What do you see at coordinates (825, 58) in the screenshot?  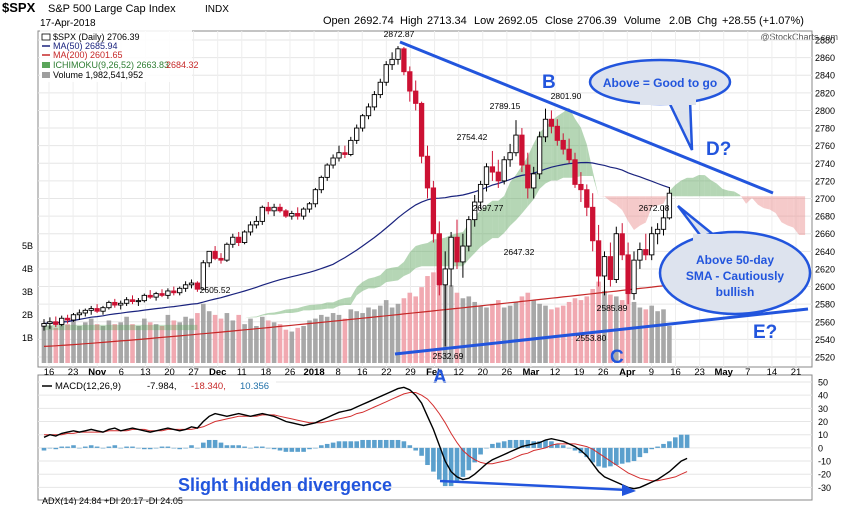 I see `price-tick-label: 2860` at bounding box center [825, 58].